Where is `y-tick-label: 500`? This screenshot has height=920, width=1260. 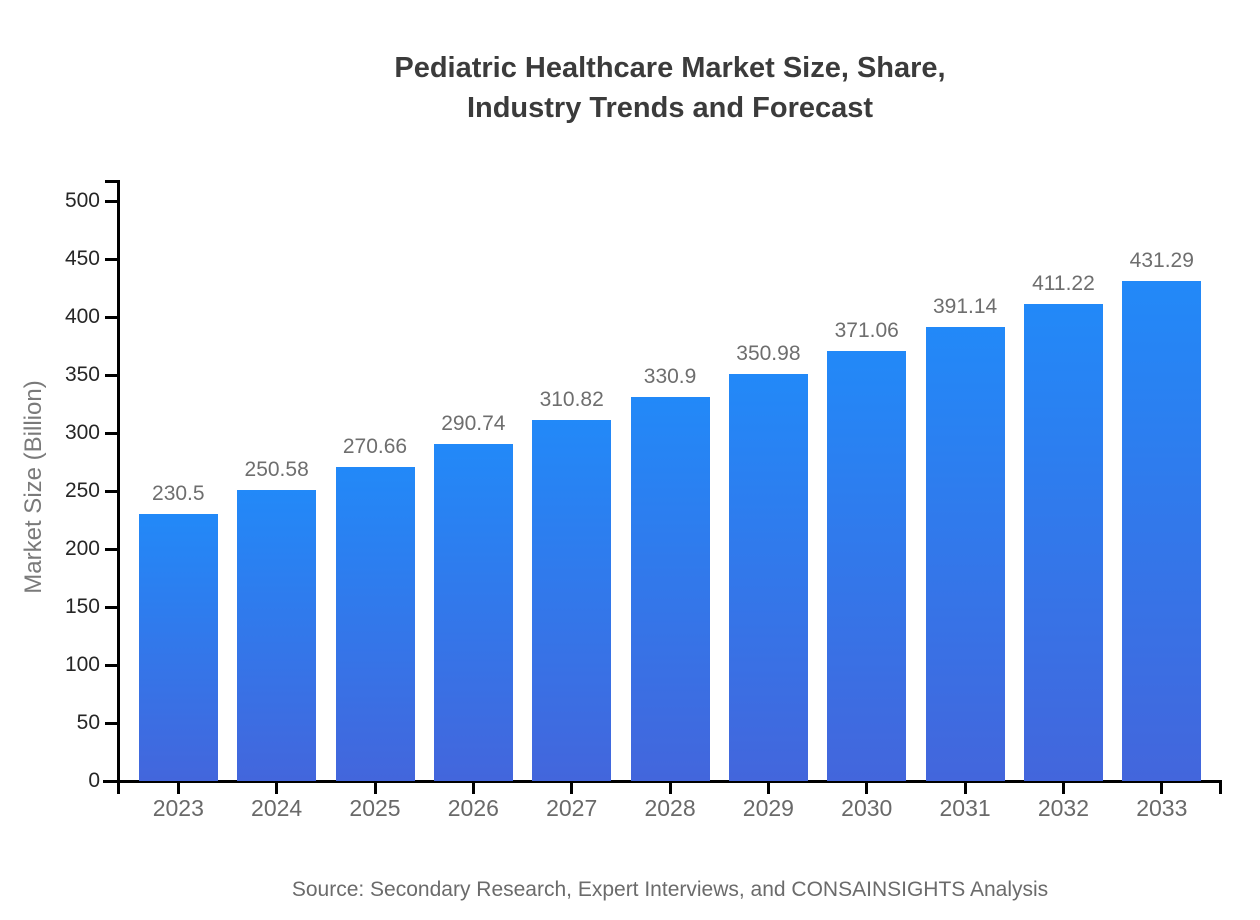
y-tick-label: 500 is located at coordinates (82, 200).